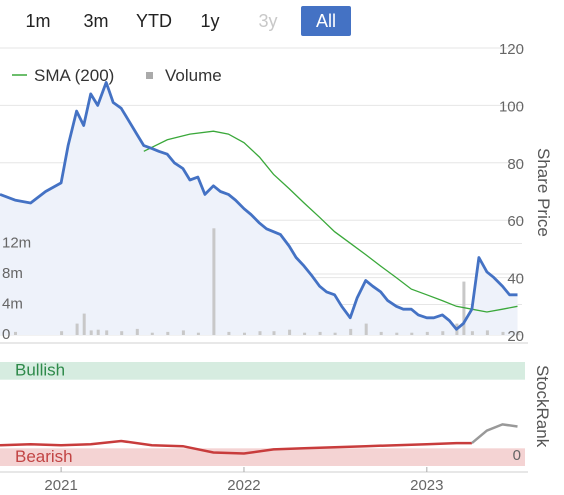  What do you see at coordinates (526, 193) in the screenshot?
I see `share-price-axis: 120 100 80 60 40 20 Share Price` at bounding box center [526, 193].